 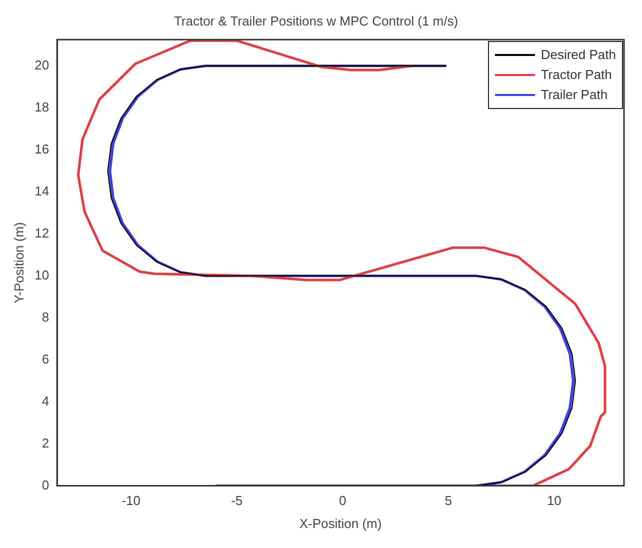 I want to click on y-tick-label: 12, so click(x=42, y=232).